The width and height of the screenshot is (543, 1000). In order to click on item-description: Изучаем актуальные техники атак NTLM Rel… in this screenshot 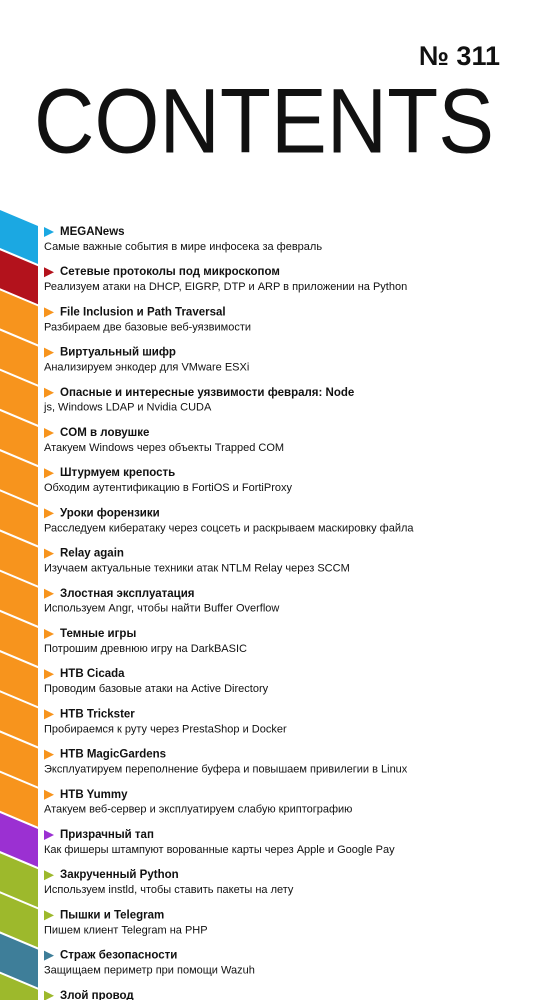, I will do `click(197, 569)`.